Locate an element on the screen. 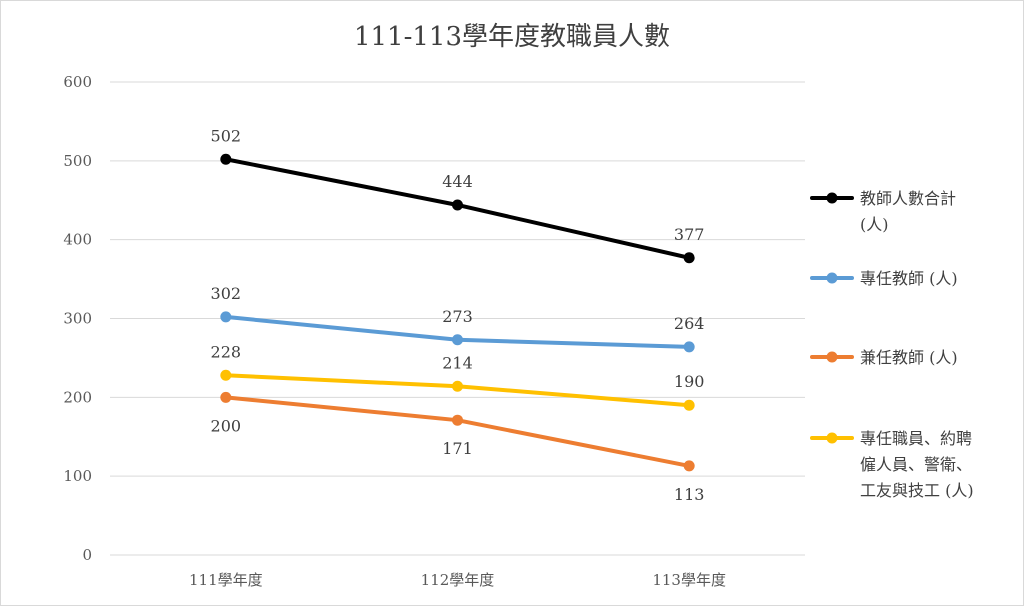 The width and height of the screenshot is (1024, 606). y-tick-label: 0 is located at coordinates (87, 555).